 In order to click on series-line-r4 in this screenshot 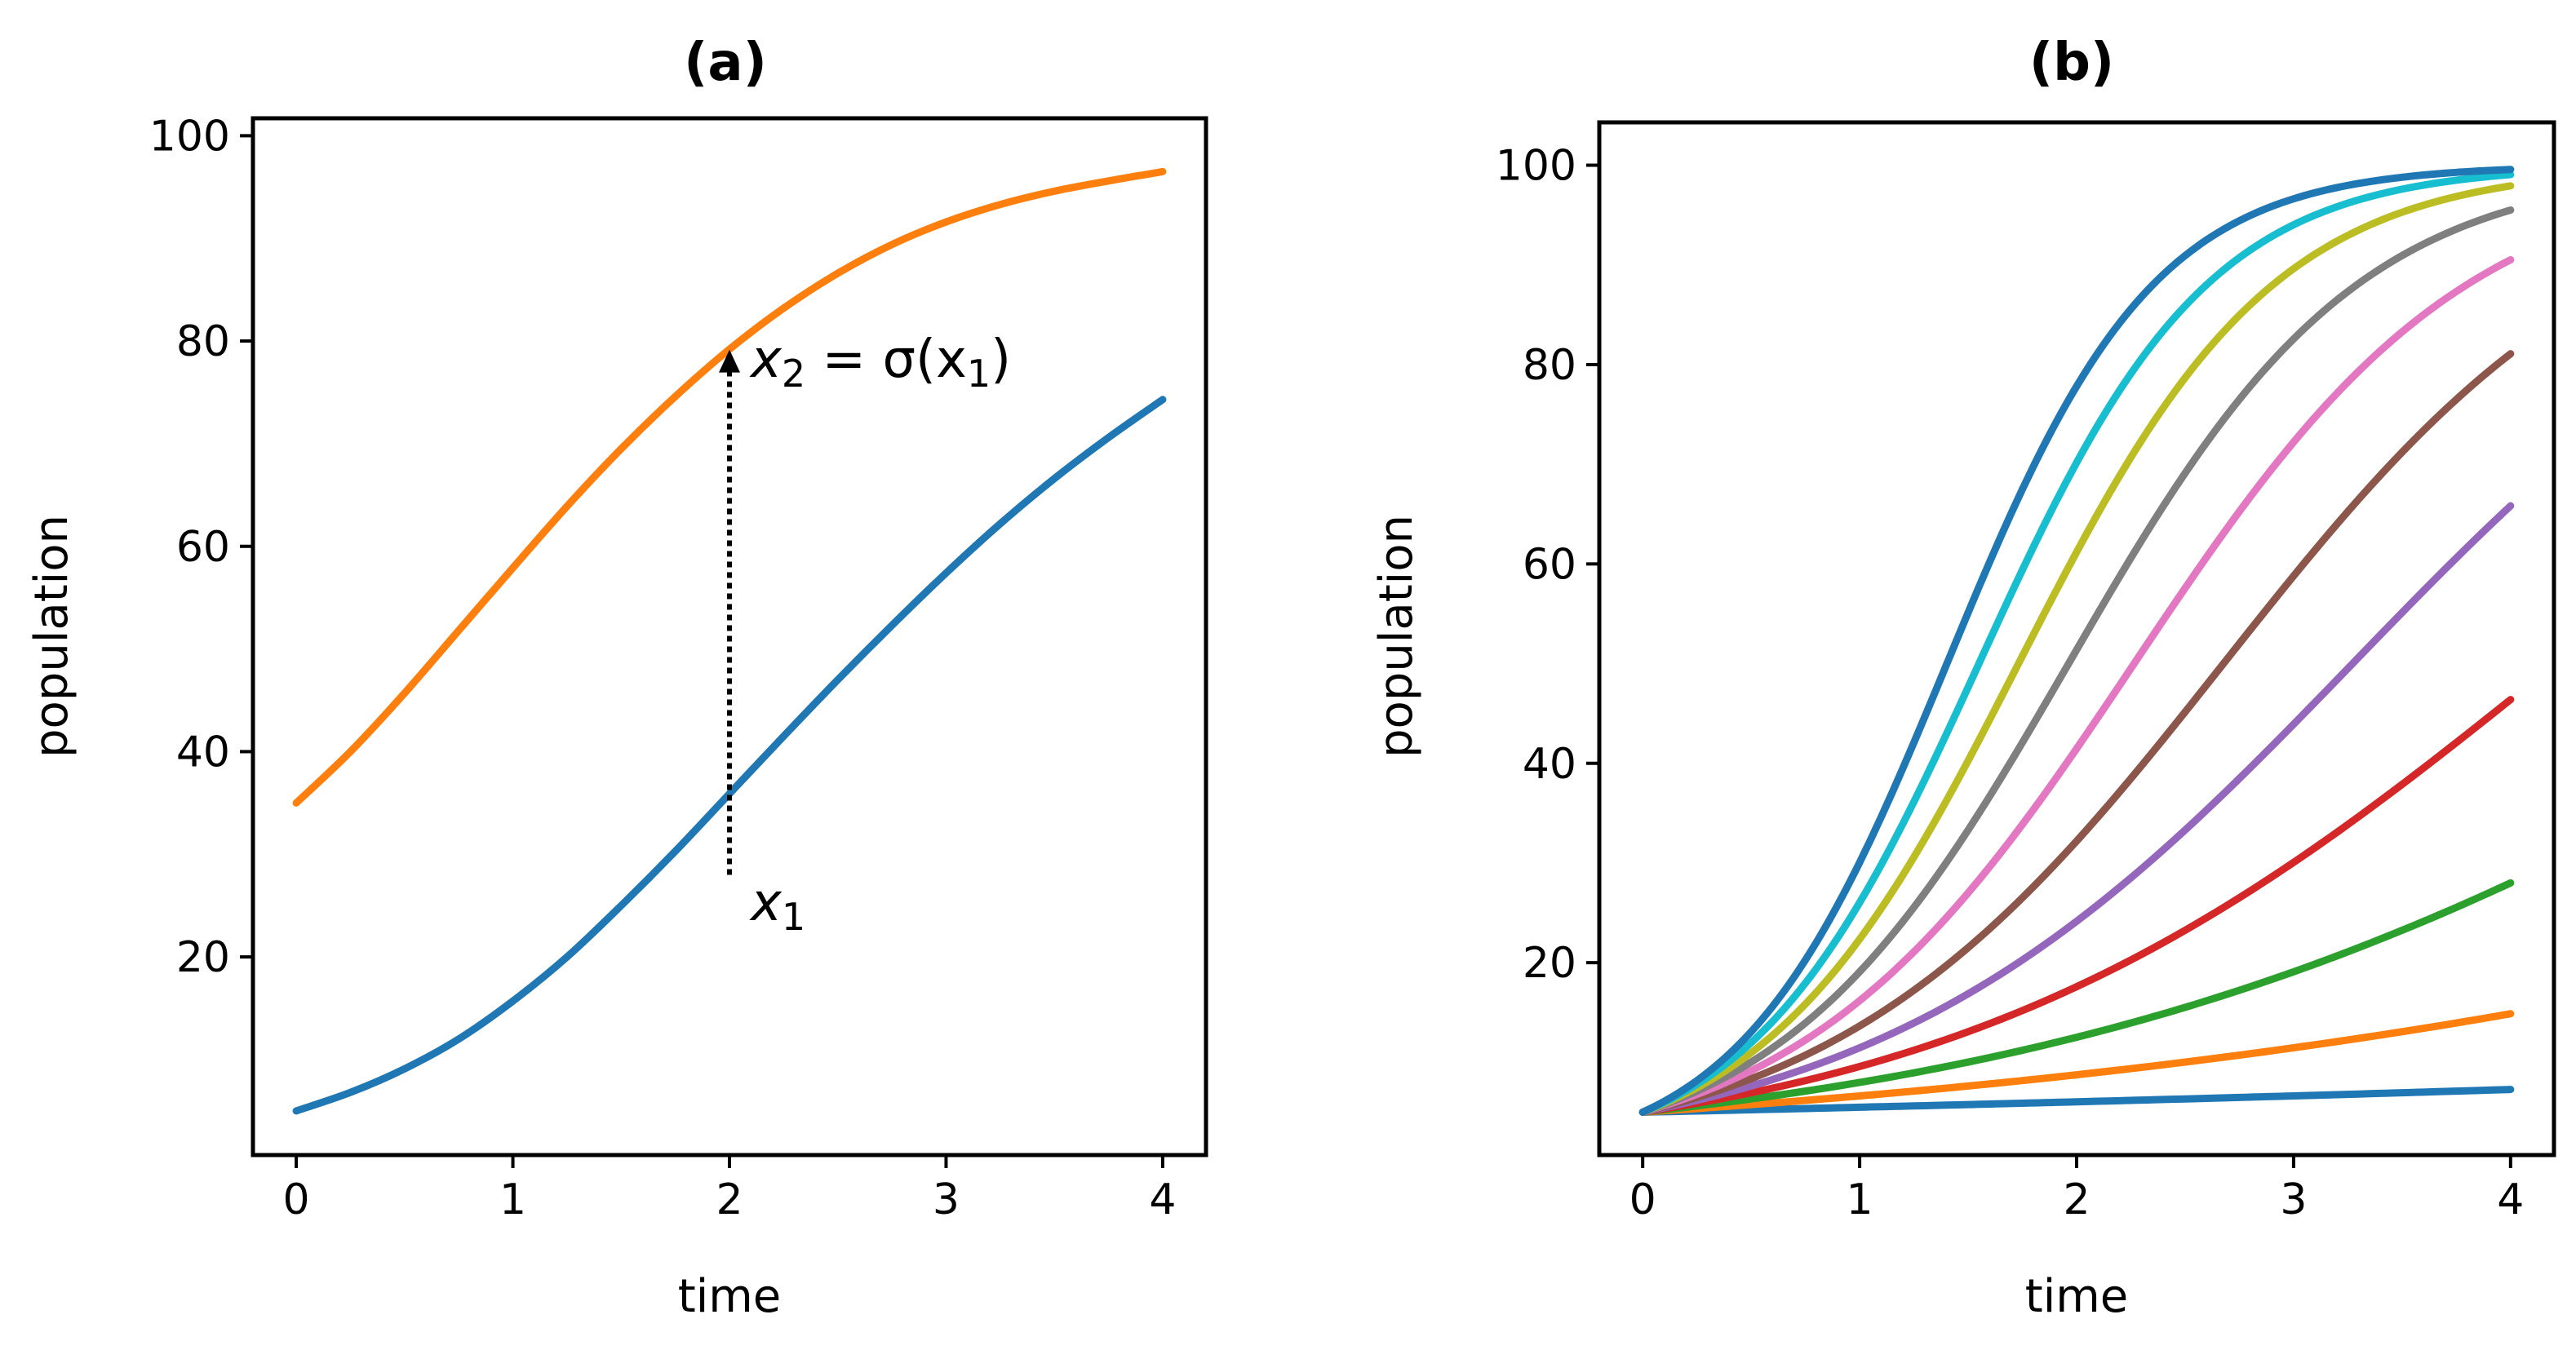, I will do `click(2076, 906)`.